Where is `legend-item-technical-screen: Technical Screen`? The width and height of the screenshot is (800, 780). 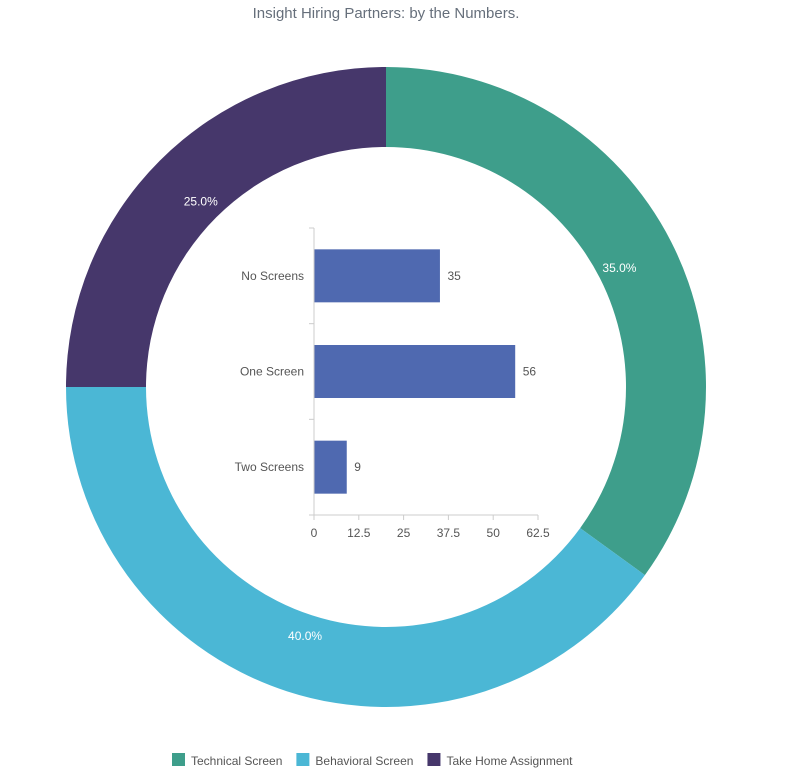 legend-item-technical-screen: Technical Screen is located at coordinates (227, 760).